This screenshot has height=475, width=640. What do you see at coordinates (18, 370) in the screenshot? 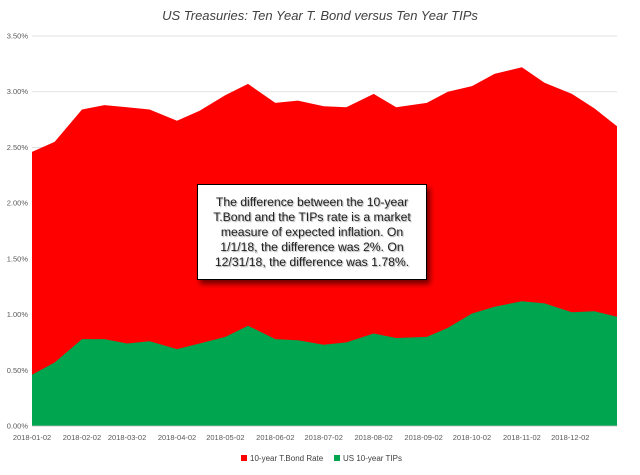
I see `y-tick-label: 0.50%` at bounding box center [18, 370].